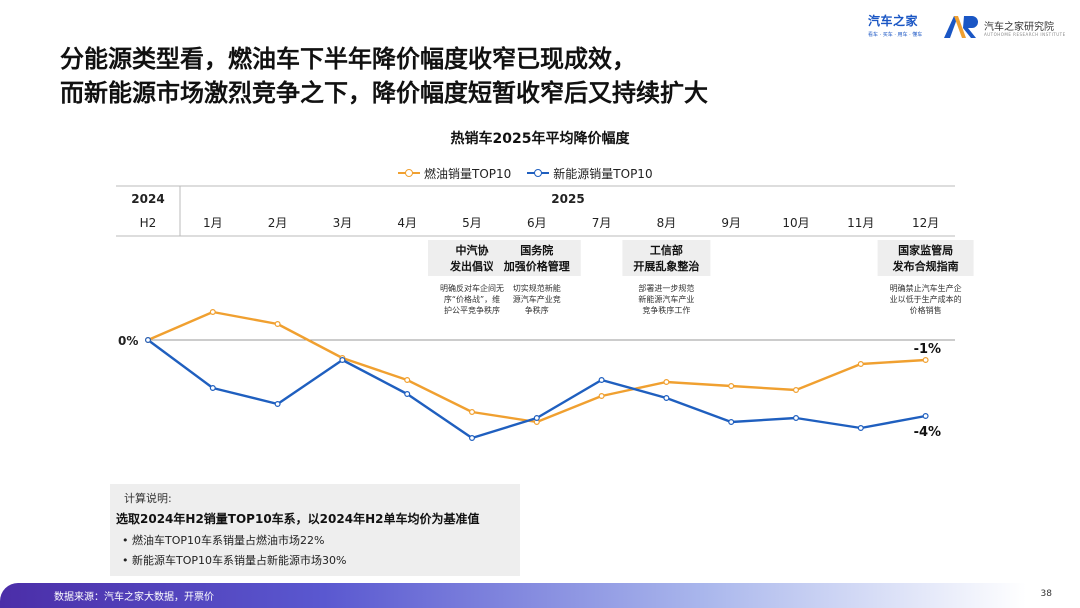 Image resolution: width=1080 pixels, height=608 pixels. Describe the element at coordinates (666, 310) in the screenshot. I see `annotation-description: 竞争秩序工作` at that location.